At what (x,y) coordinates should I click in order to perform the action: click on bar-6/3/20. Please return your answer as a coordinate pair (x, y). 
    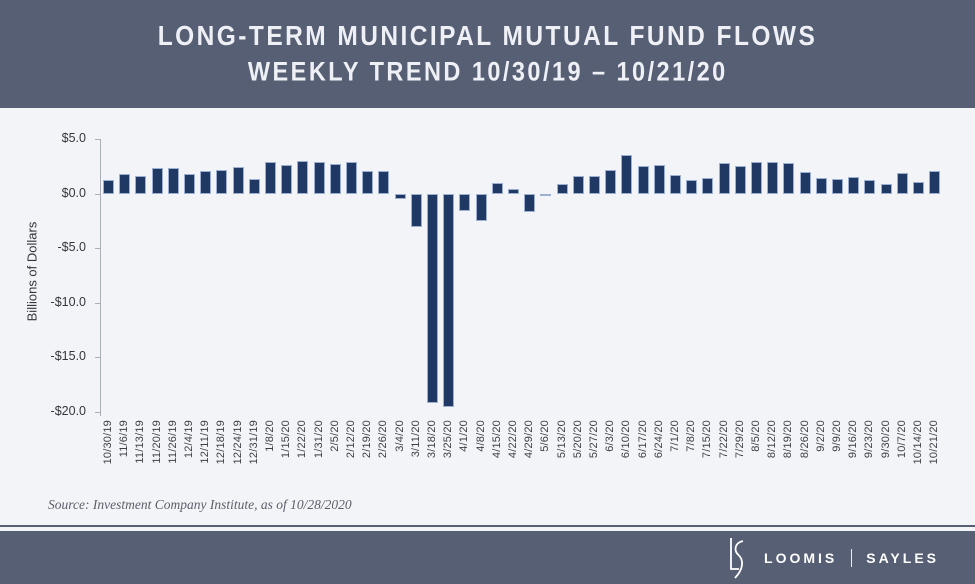
    Looking at the image, I should click on (611, 181).